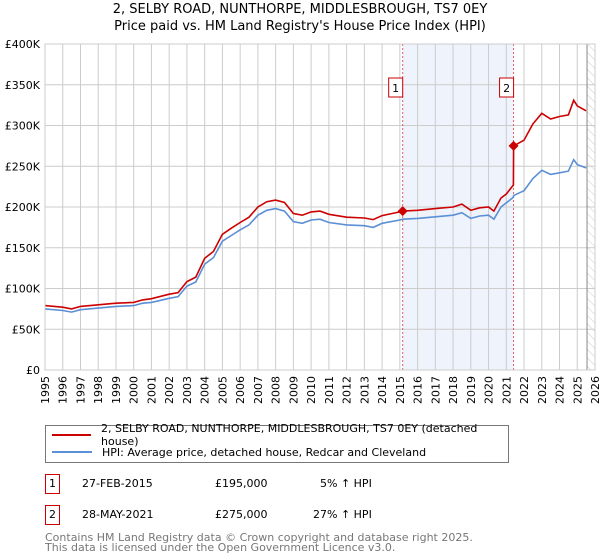 The height and width of the screenshot is (560, 600). I want to click on y-tick-label: £150K, so click(23, 248).